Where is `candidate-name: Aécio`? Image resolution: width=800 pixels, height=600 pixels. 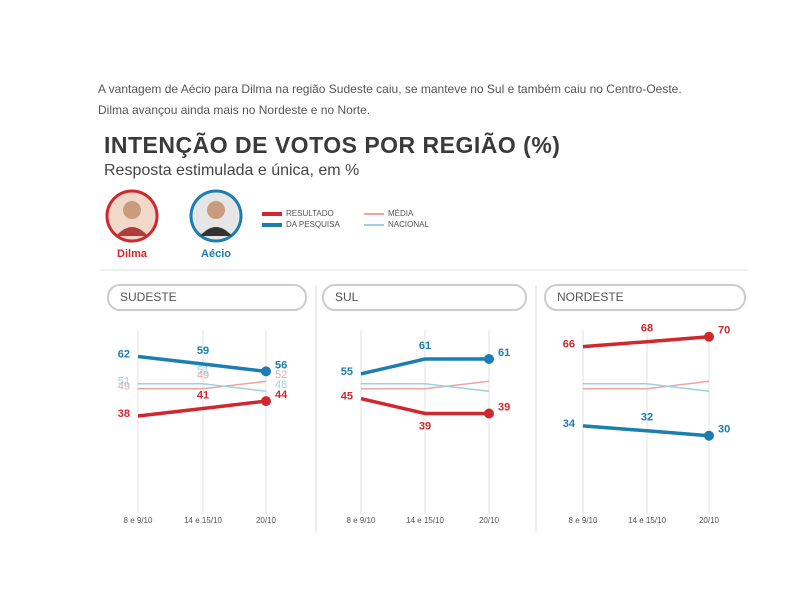
candidate-name: Aécio is located at coordinates (216, 254).